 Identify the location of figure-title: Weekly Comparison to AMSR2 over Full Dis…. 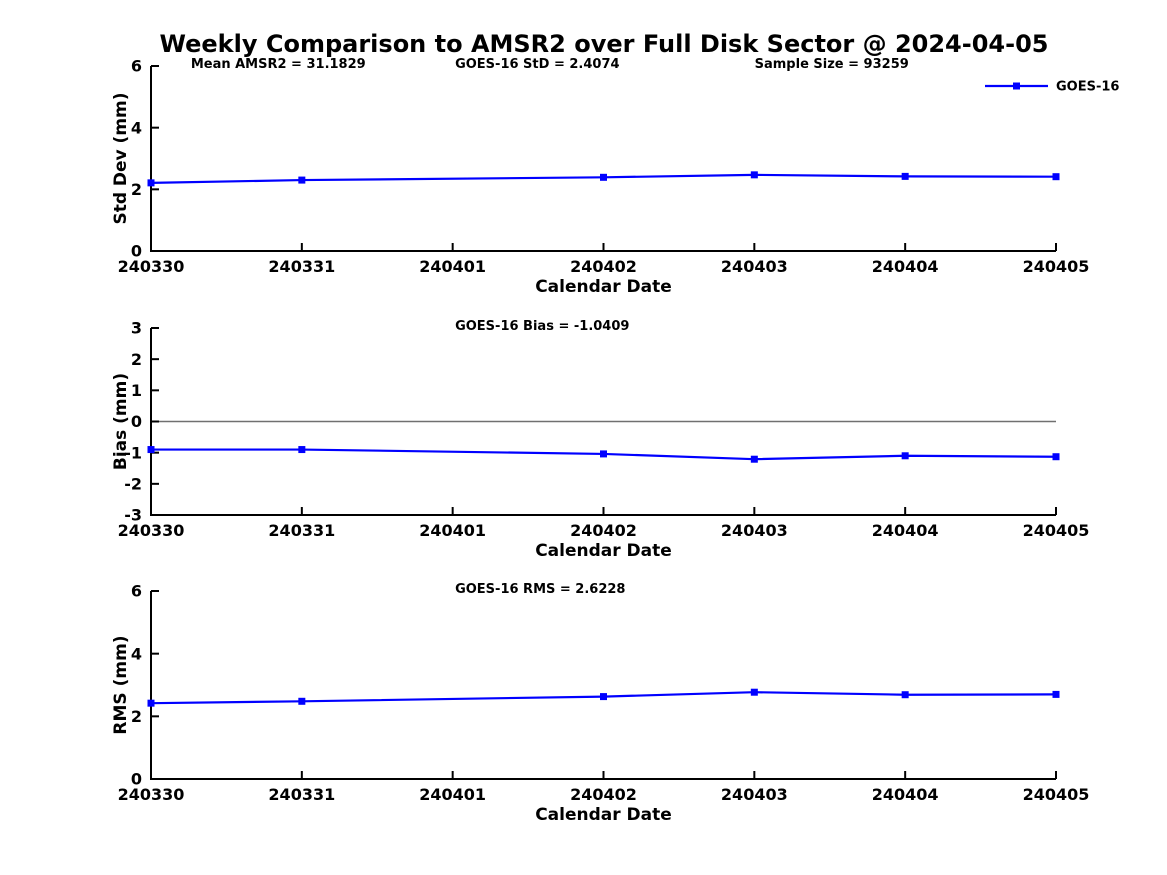
(604, 44).